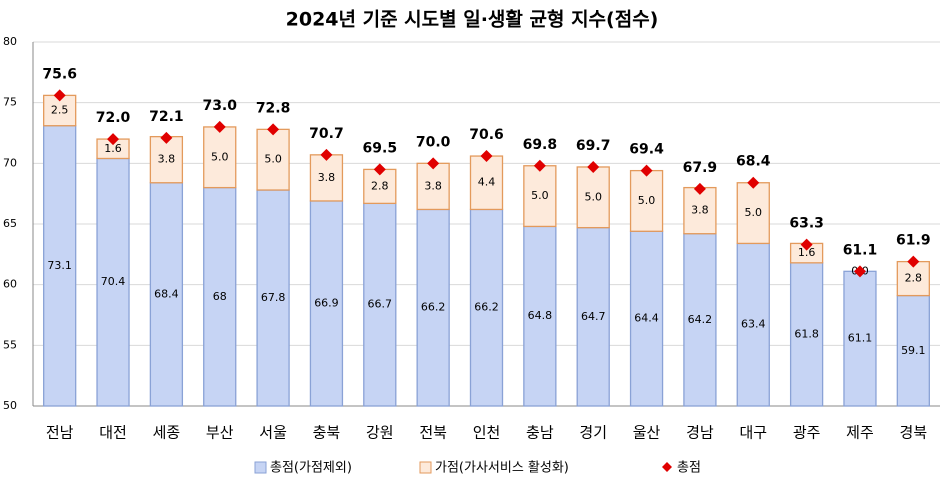 The height and width of the screenshot is (479, 944). Describe the element at coordinates (380, 433) in the screenshot. I see `x-tick-label: 강원` at that location.